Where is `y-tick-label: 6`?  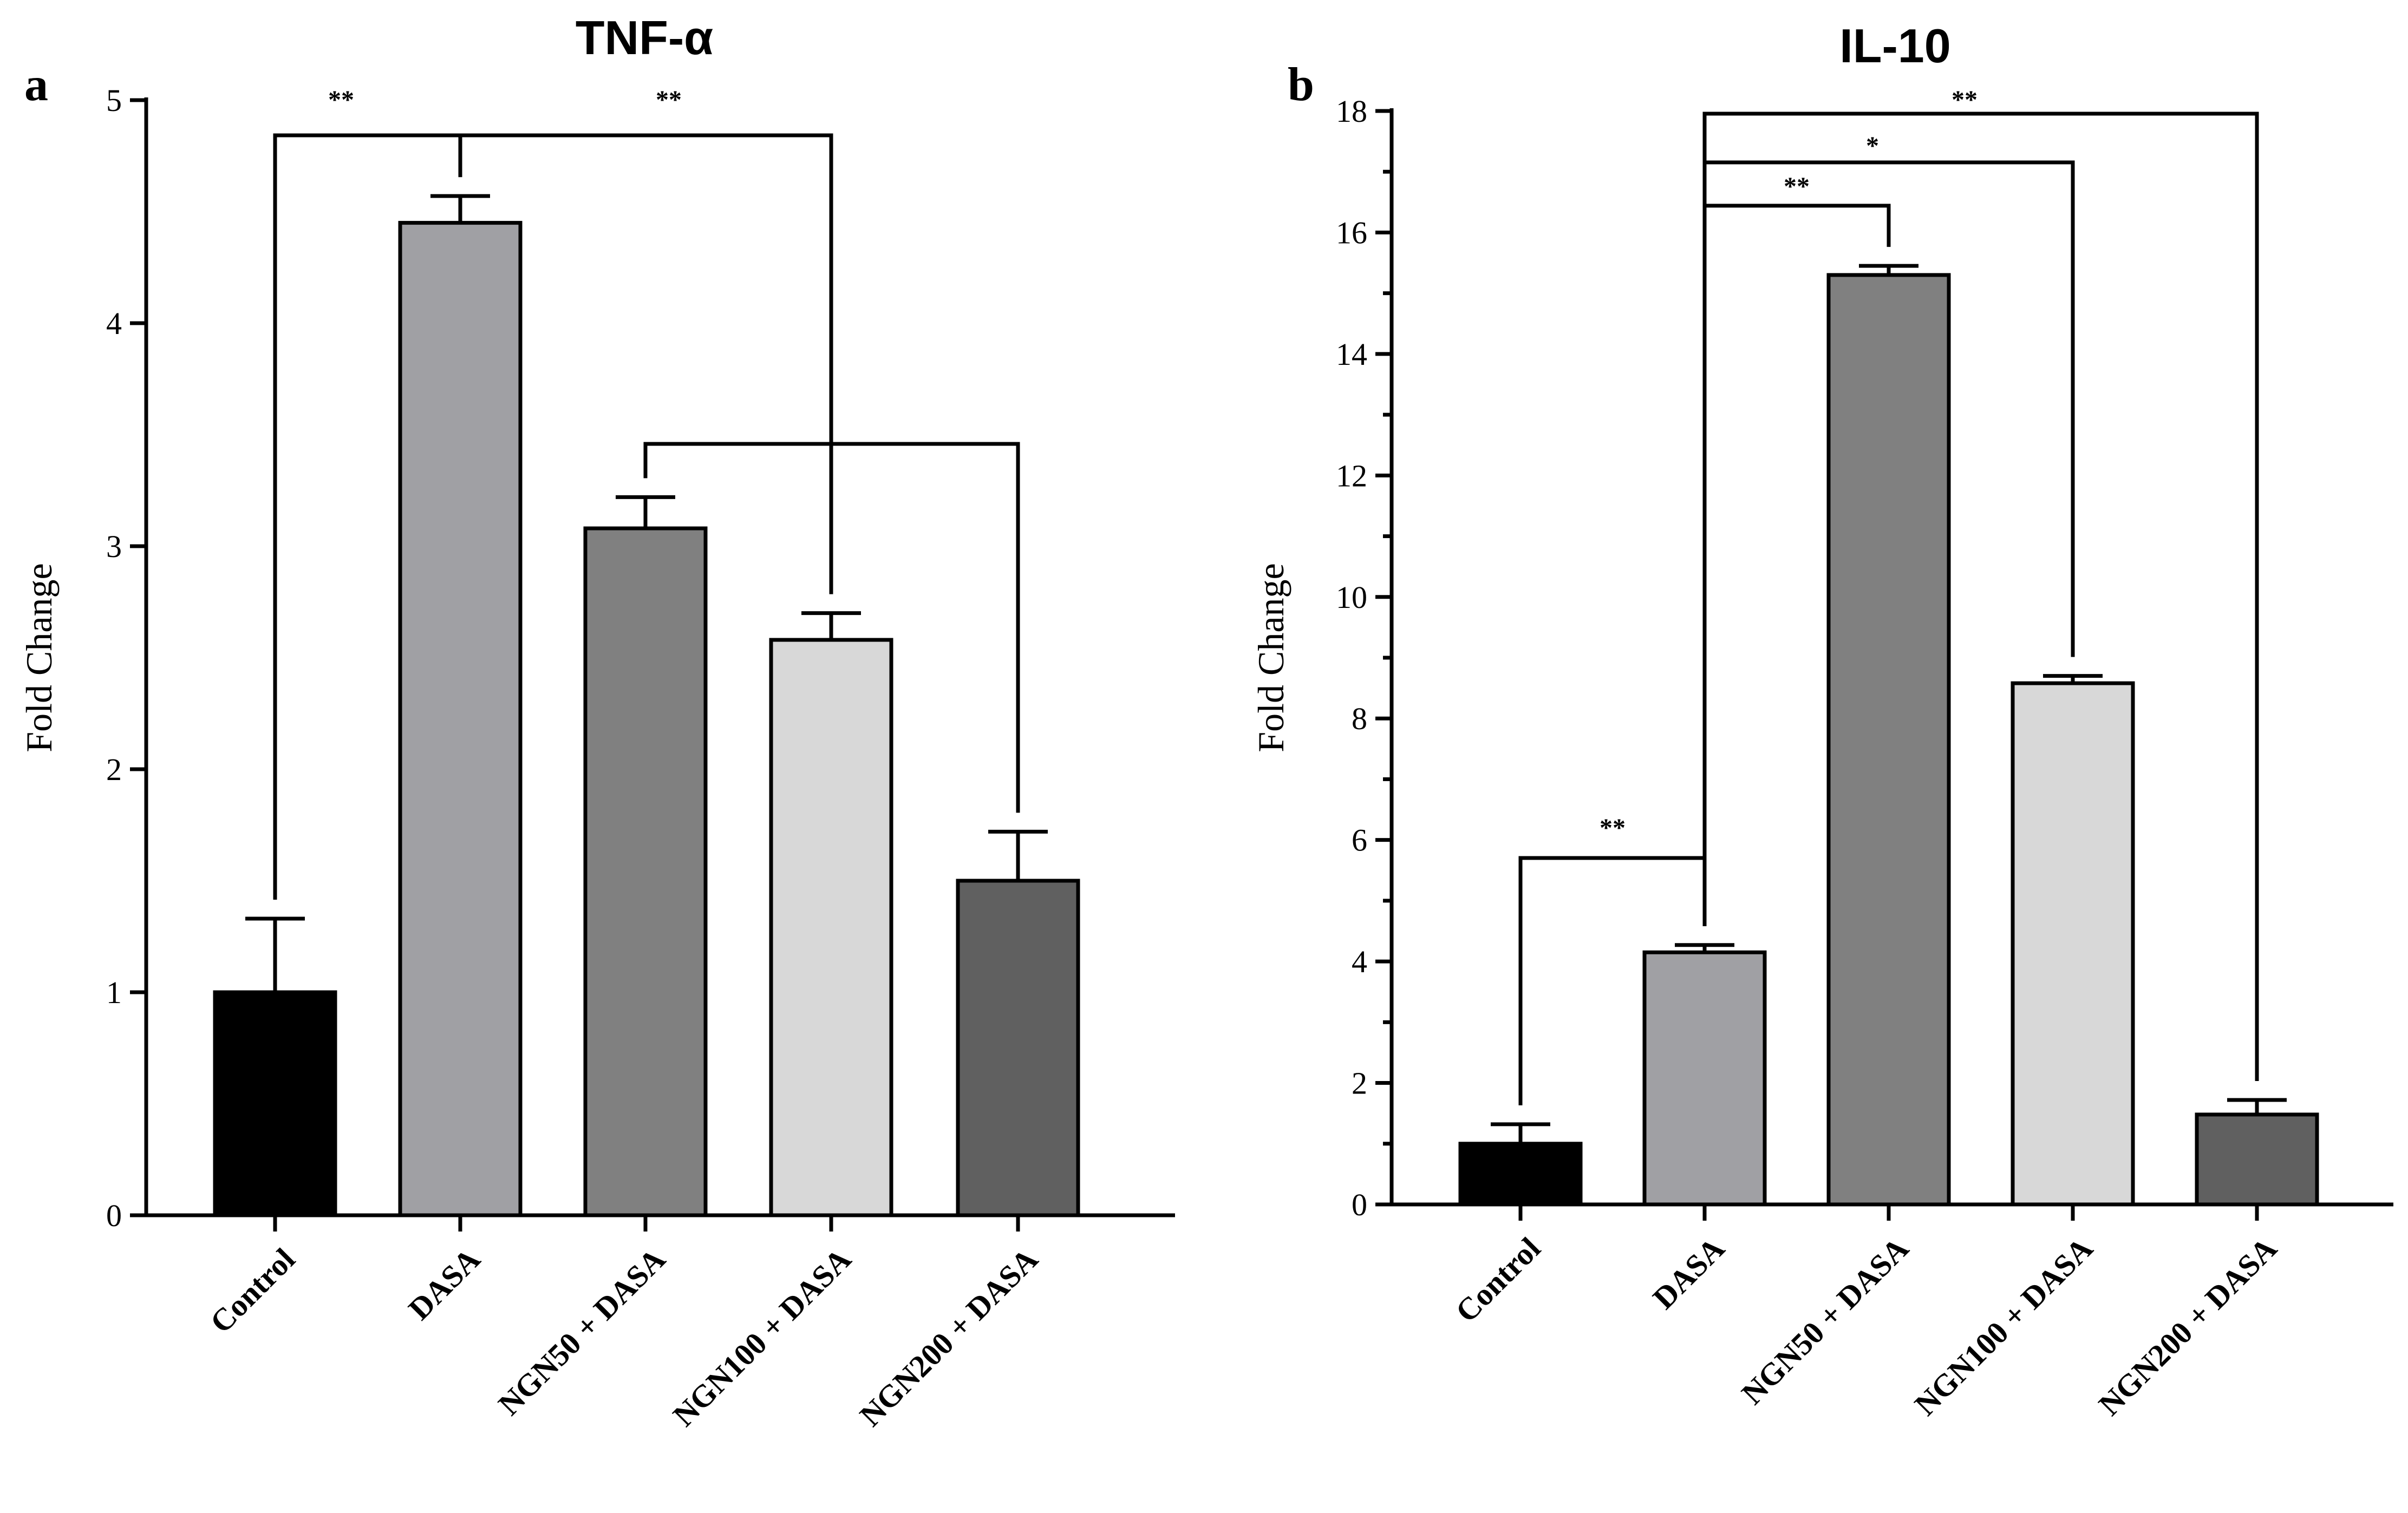 y-tick-label: 6 is located at coordinates (1359, 840).